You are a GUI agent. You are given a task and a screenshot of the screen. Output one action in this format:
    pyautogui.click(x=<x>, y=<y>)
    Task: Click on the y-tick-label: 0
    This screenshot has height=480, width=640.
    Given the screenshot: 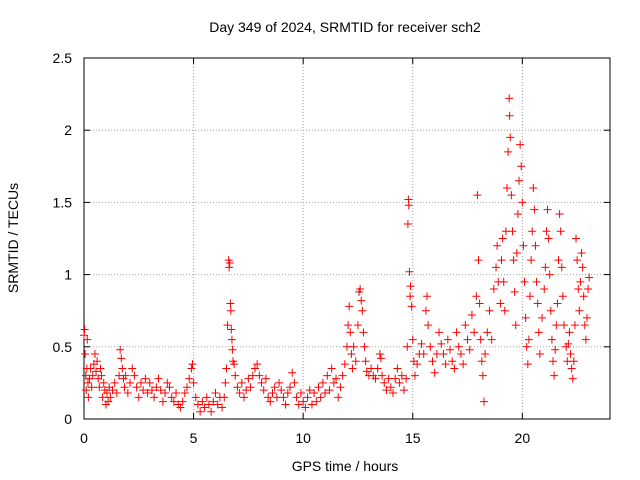 What is the action you would take?
    pyautogui.click(x=68, y=419)
    